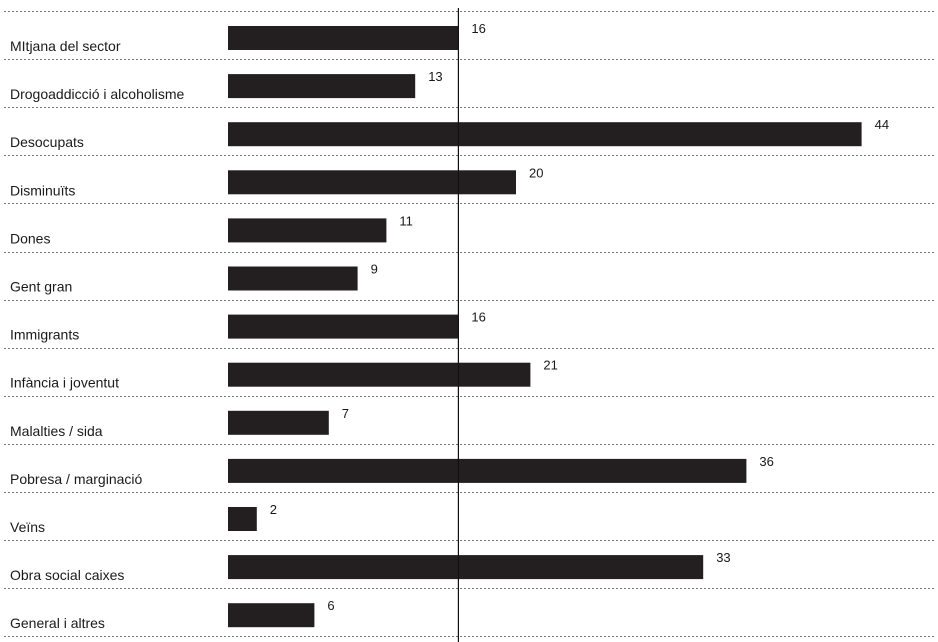  Describe the element at coordinates (97, 94) in the screenshot. I see `category-label: Drogoaddicció i alcoholisme` at that location.